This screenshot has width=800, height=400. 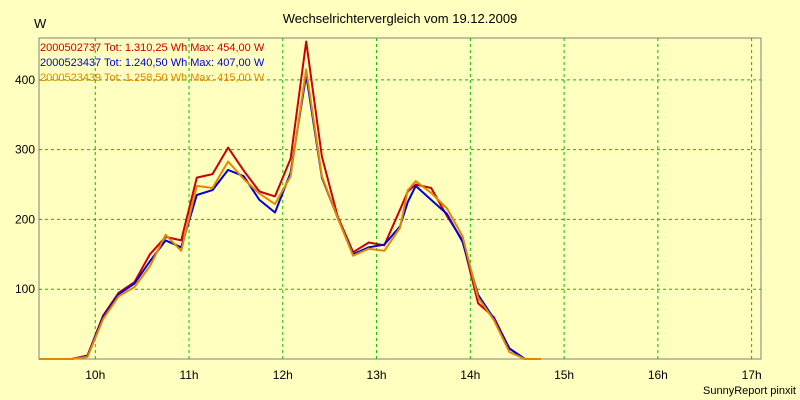 I want to click on x-tick-label: 17h, so click(x=752, y=375).